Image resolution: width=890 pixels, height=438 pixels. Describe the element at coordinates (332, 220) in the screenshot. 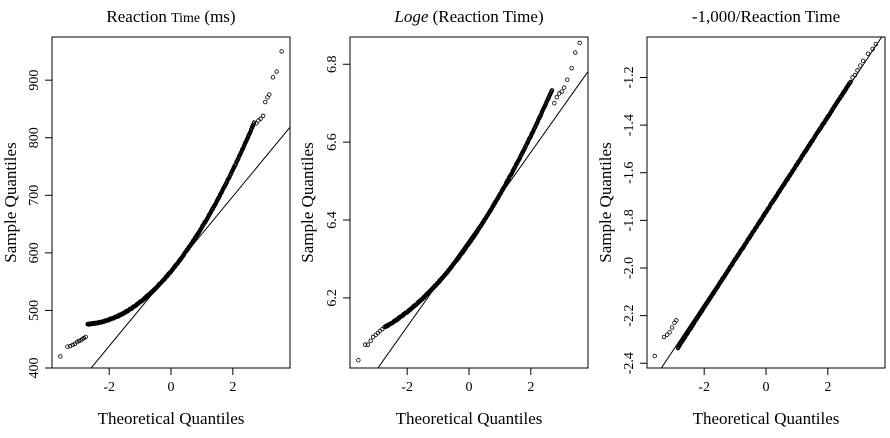

I see `y-tick-label: 6.4` at that location.